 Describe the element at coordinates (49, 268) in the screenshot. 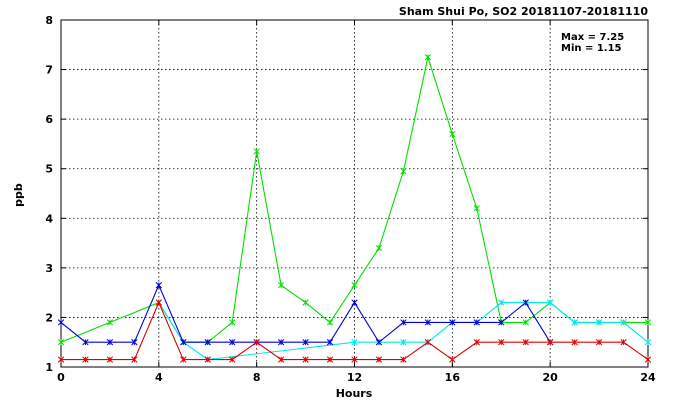

I see `y-tick-label: 3` at that location.